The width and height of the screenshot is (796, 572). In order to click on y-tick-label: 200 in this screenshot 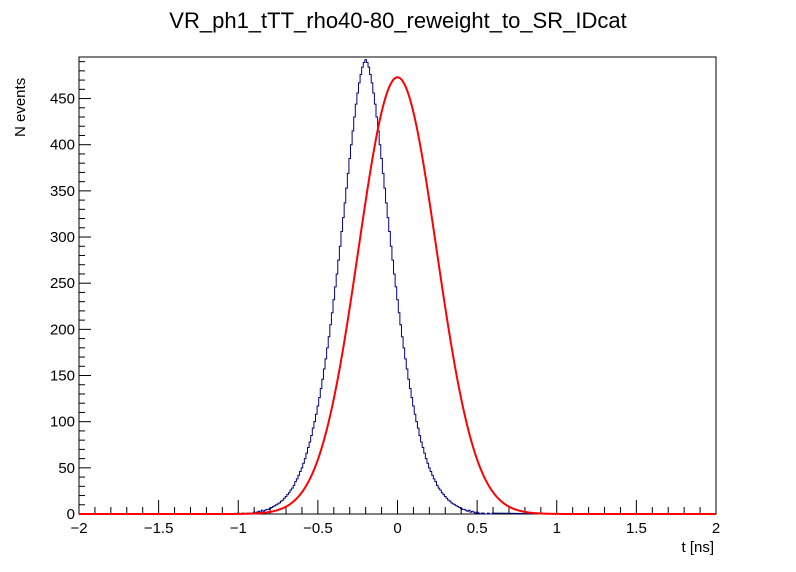, I will do `click(62, 329)`.